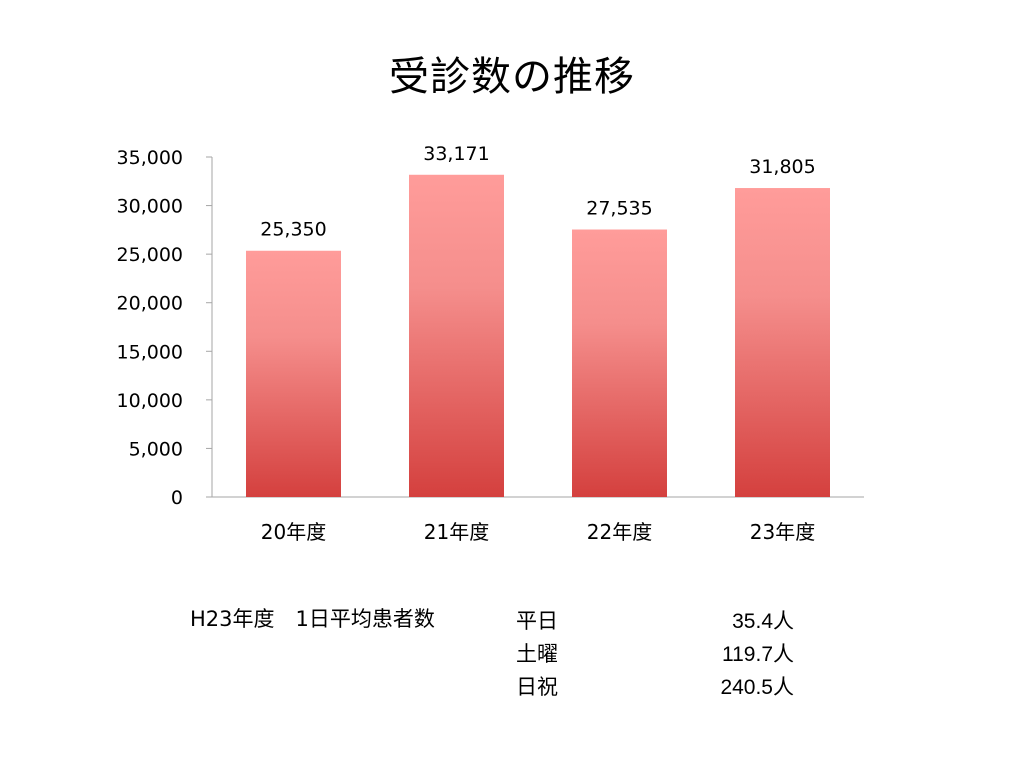  I want to click on bar-value-label: 27,535, so click(619, 209).